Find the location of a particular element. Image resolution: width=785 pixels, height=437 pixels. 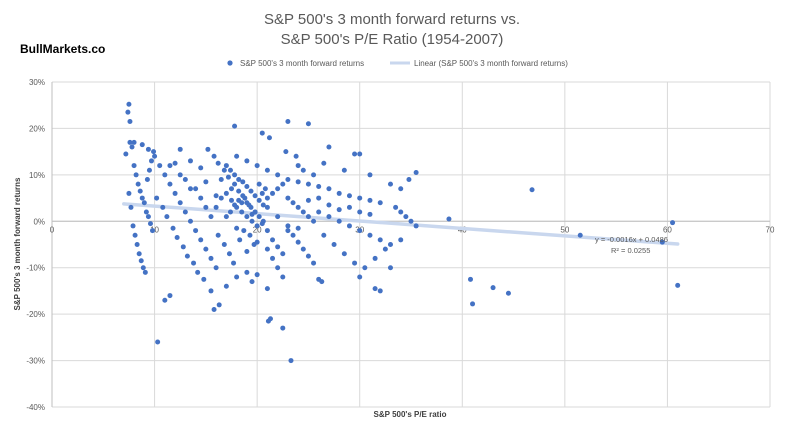

y-tick-labels: 30% 20% 10% 0% -10% -20% -30% -40% is located at coordinates (35, 245).